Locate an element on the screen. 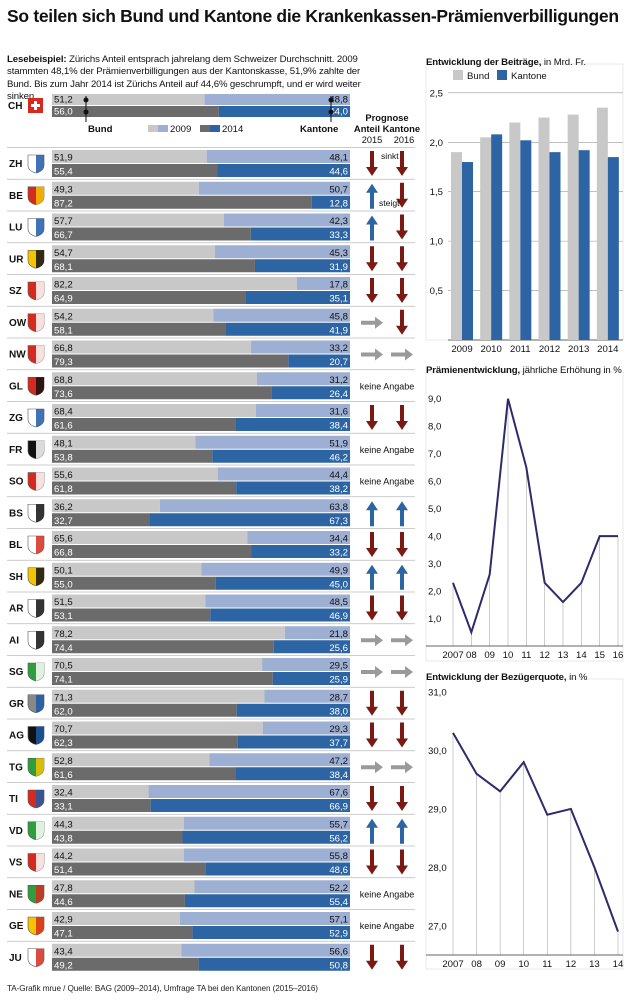 This screenshot has height=1000, width=631. row-gr-kanton-label-2009: 28,7 is located at coordinates (338, 697).